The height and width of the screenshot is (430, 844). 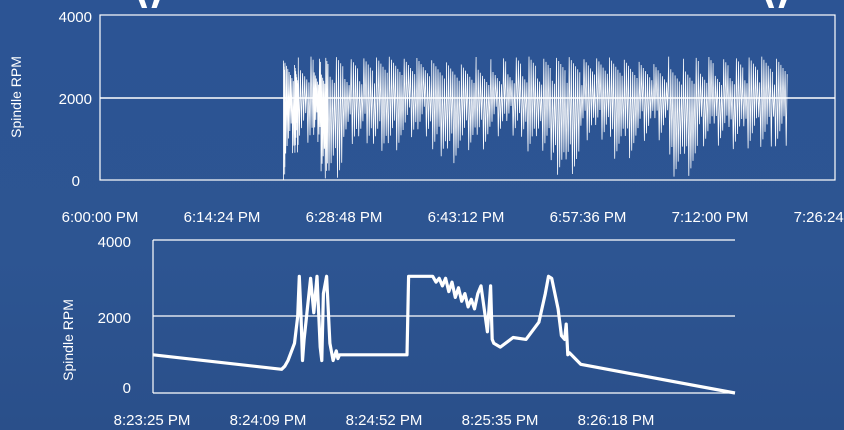 I want to click on chart1-y-tick-4000: 4000, so click(x=75, y=17).